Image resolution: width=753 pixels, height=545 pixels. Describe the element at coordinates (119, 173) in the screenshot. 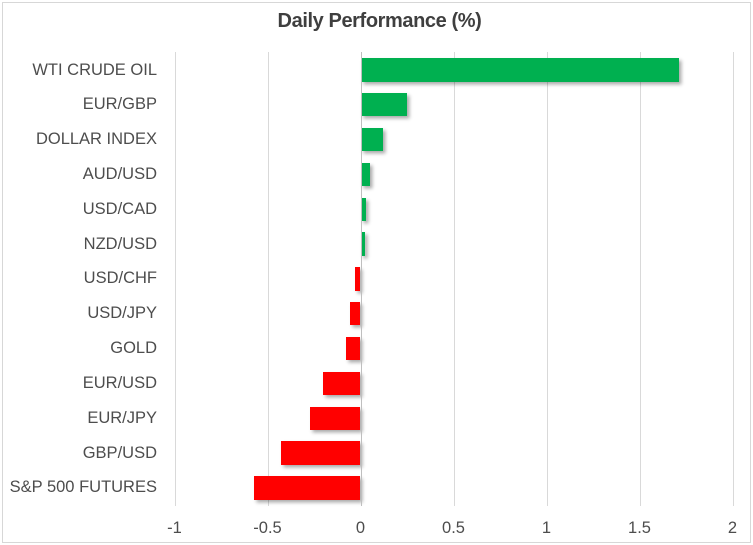

I see `category-label-aud-usd: AUD/USD` at that location.